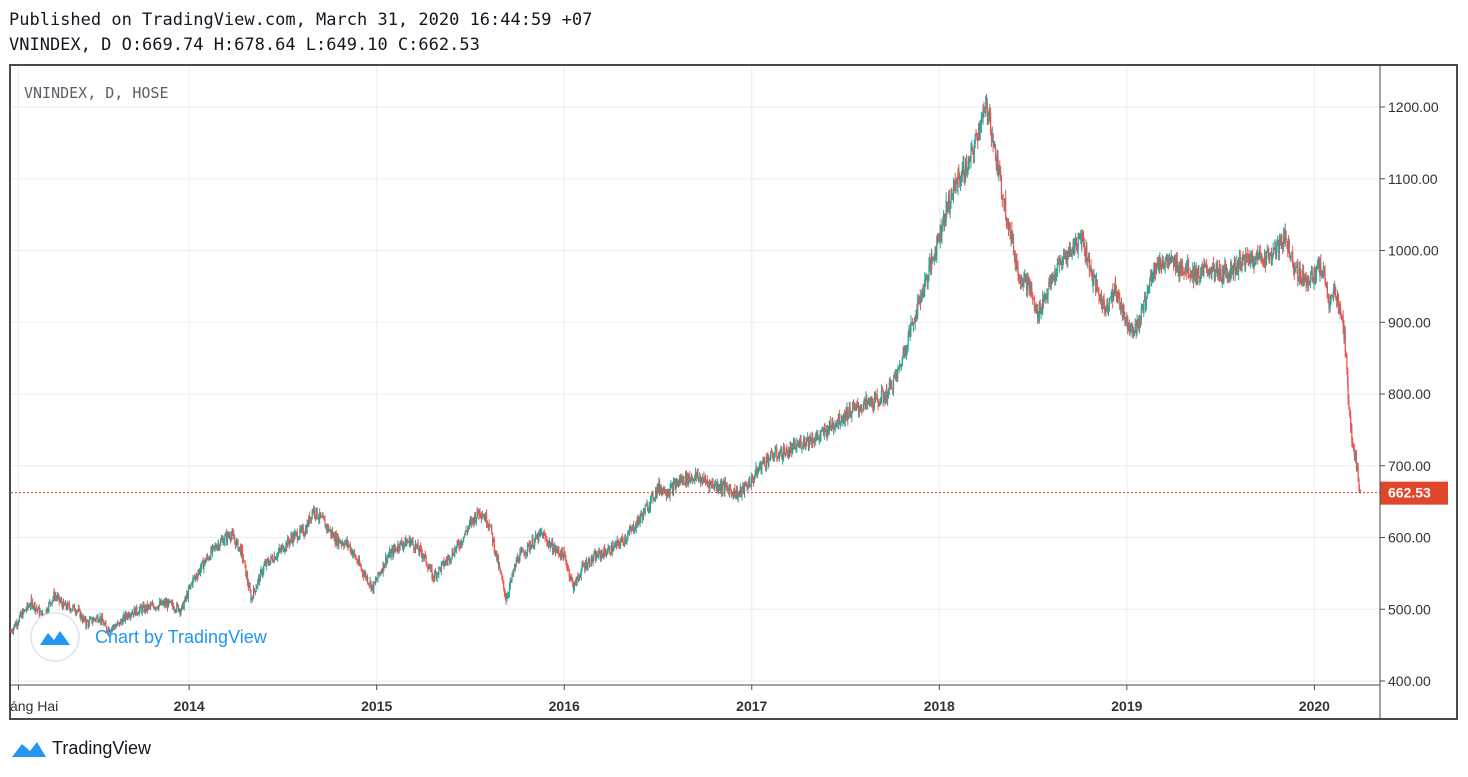 This screenshot has height=777, width=1468. I want to click on y-tick-label: 800.00, so click(1409, 394).